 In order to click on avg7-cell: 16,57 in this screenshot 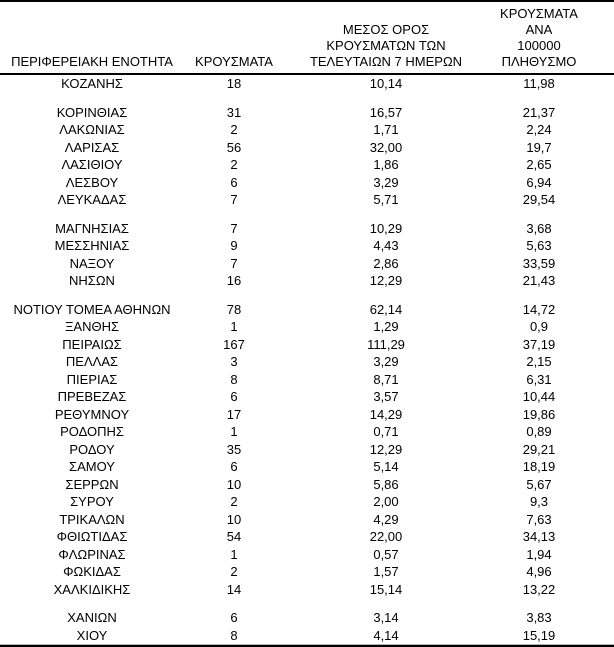, I will do `click(386, 112)`.